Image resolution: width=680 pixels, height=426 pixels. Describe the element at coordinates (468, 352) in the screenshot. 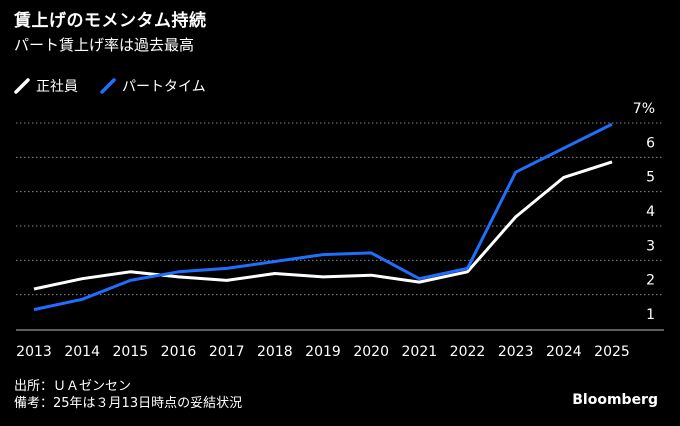

I see `x-tick-label: 2022` at that location.